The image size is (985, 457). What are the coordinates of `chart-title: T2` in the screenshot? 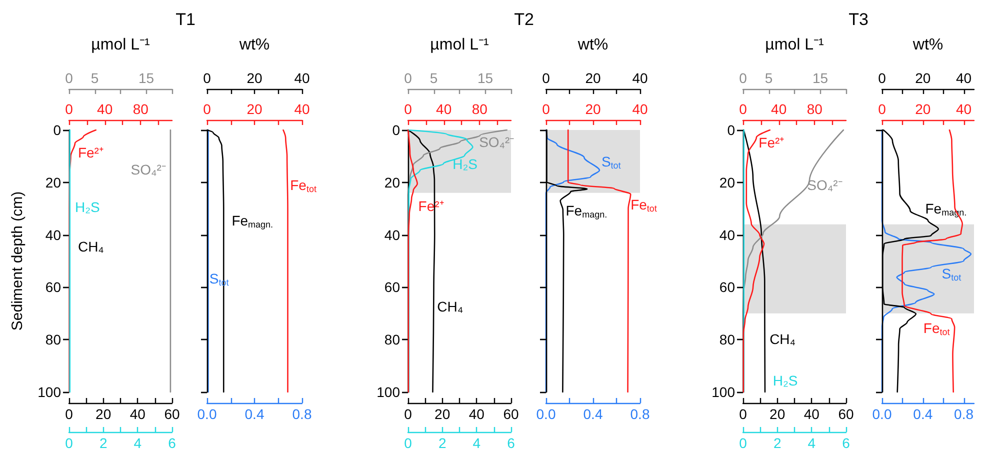 It's located at (524, 20).